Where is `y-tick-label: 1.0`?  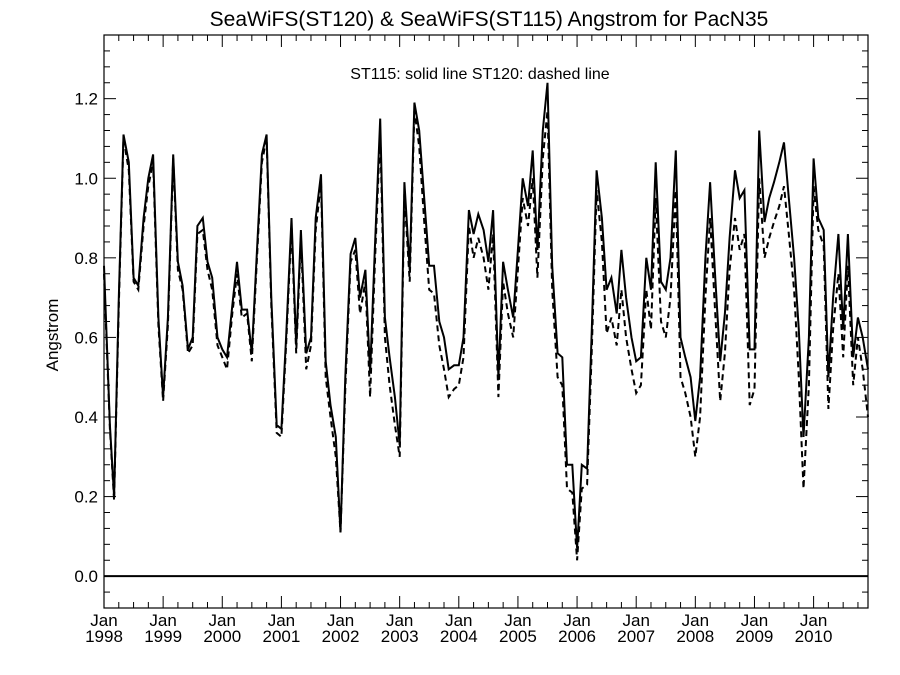
y-tick-label: 1.0 is located at coordinates (86, 178).